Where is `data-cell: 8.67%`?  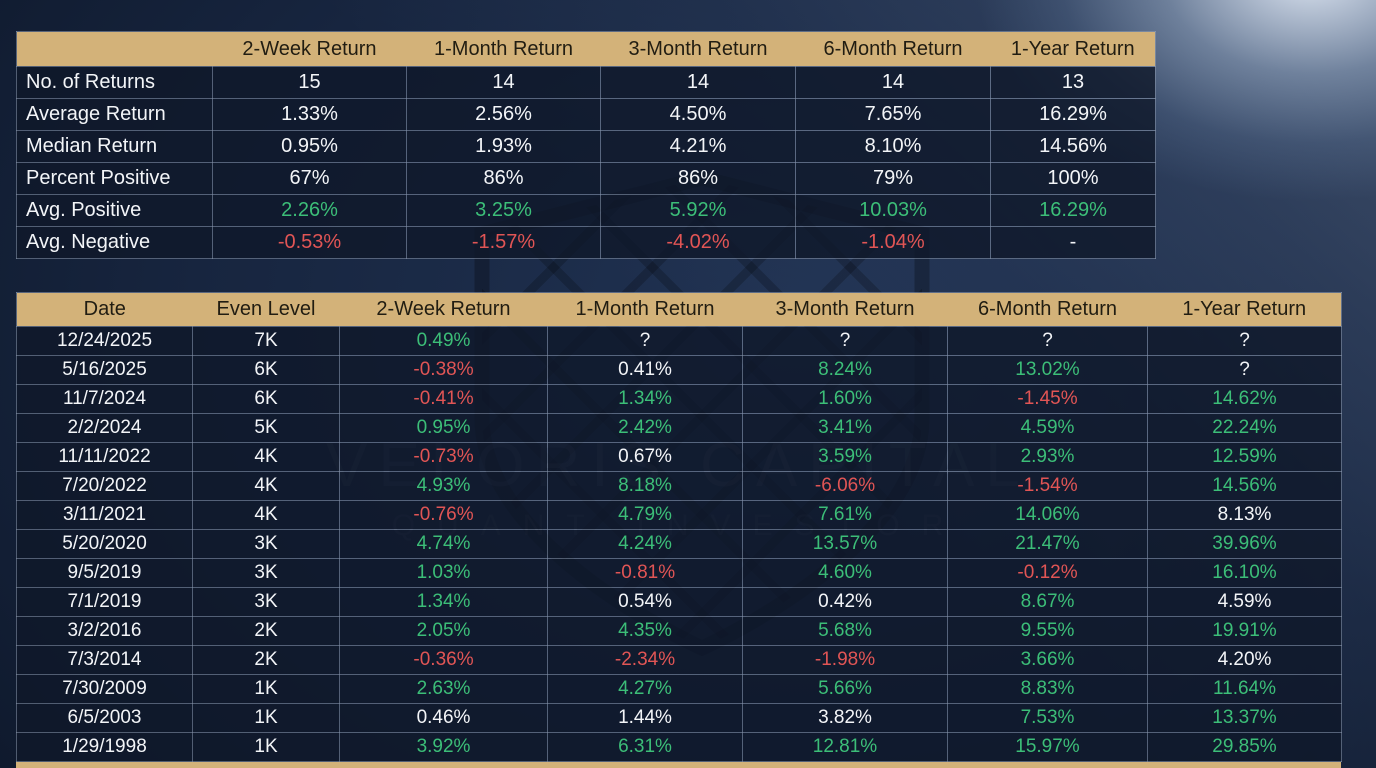
data-cell: 8.67% is located at coordinates (1047, 602).